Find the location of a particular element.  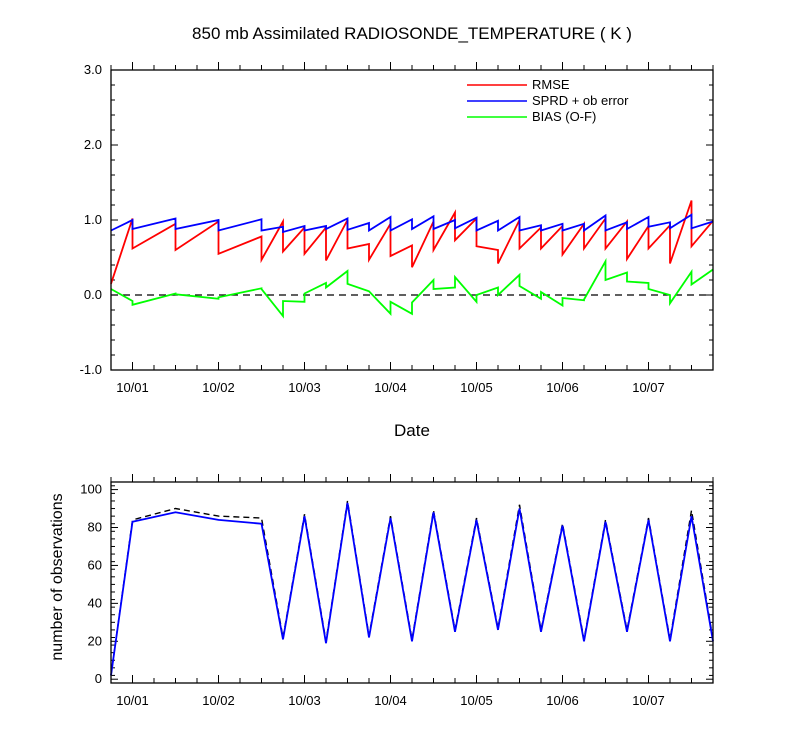

top-x-tick-label: 10/03 is located at coordinates (304, 387).